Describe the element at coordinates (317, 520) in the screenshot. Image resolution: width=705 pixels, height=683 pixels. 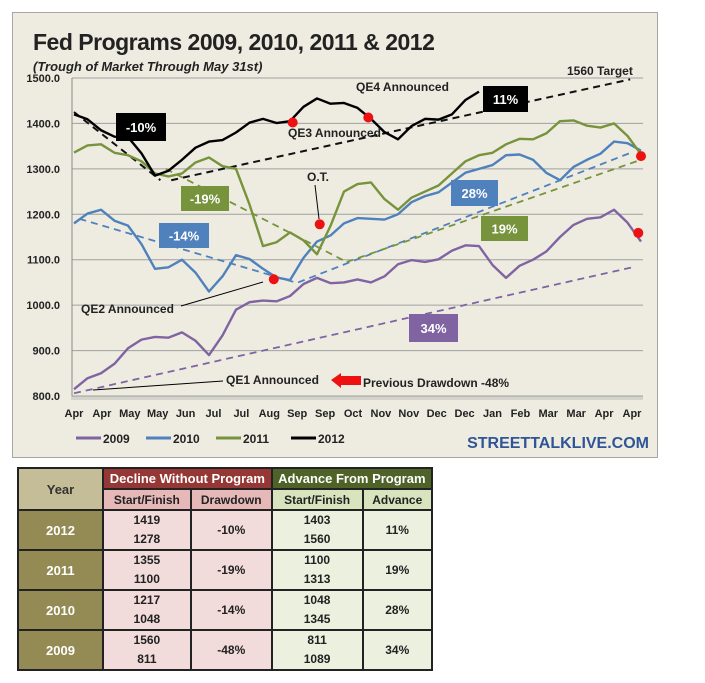
I see `advance-start: 1403` at that location.